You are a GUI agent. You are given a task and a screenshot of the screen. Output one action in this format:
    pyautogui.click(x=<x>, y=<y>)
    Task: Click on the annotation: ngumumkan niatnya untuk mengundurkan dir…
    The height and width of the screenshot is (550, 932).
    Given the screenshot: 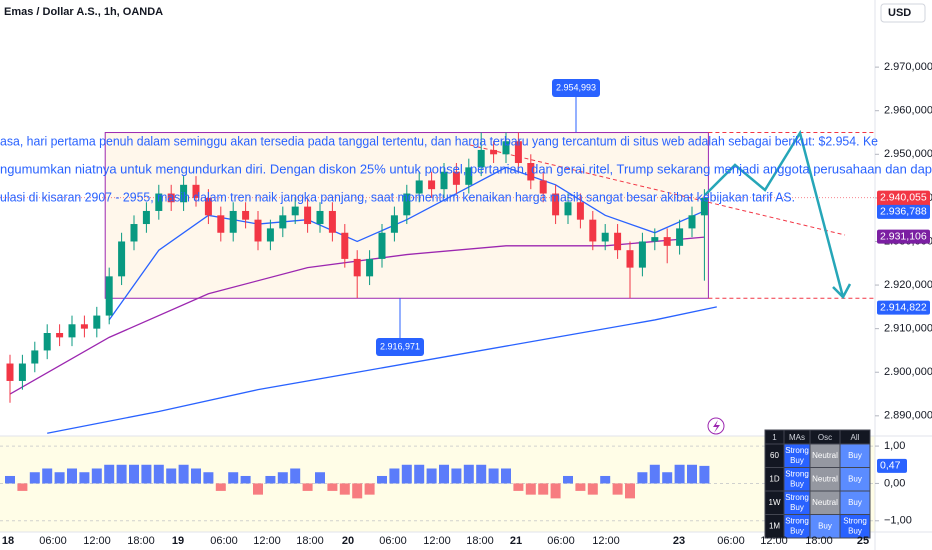 What is the action you would take?
    pyautogui.click(x=466, y=168)
    